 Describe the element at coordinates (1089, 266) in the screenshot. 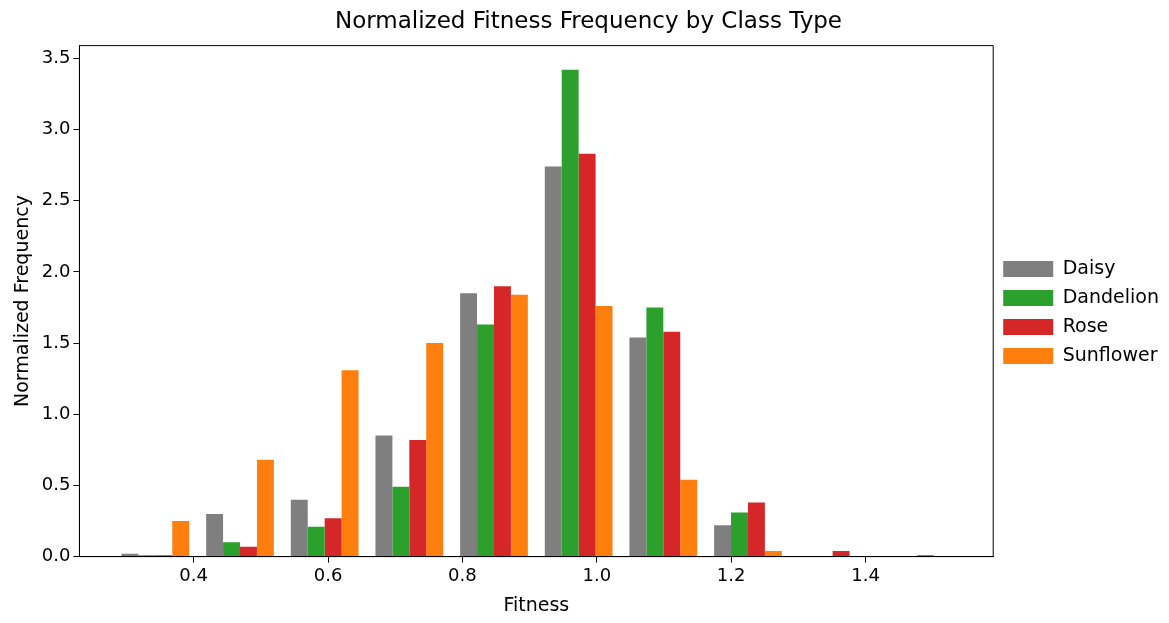

I see `legend-label: Daisy` at that location.